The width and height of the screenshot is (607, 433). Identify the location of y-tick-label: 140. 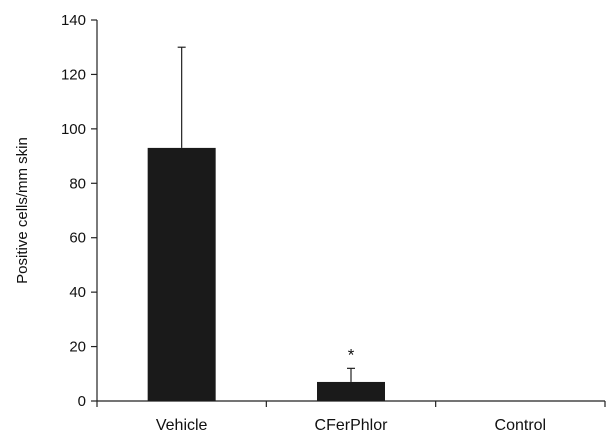
(73, 20).